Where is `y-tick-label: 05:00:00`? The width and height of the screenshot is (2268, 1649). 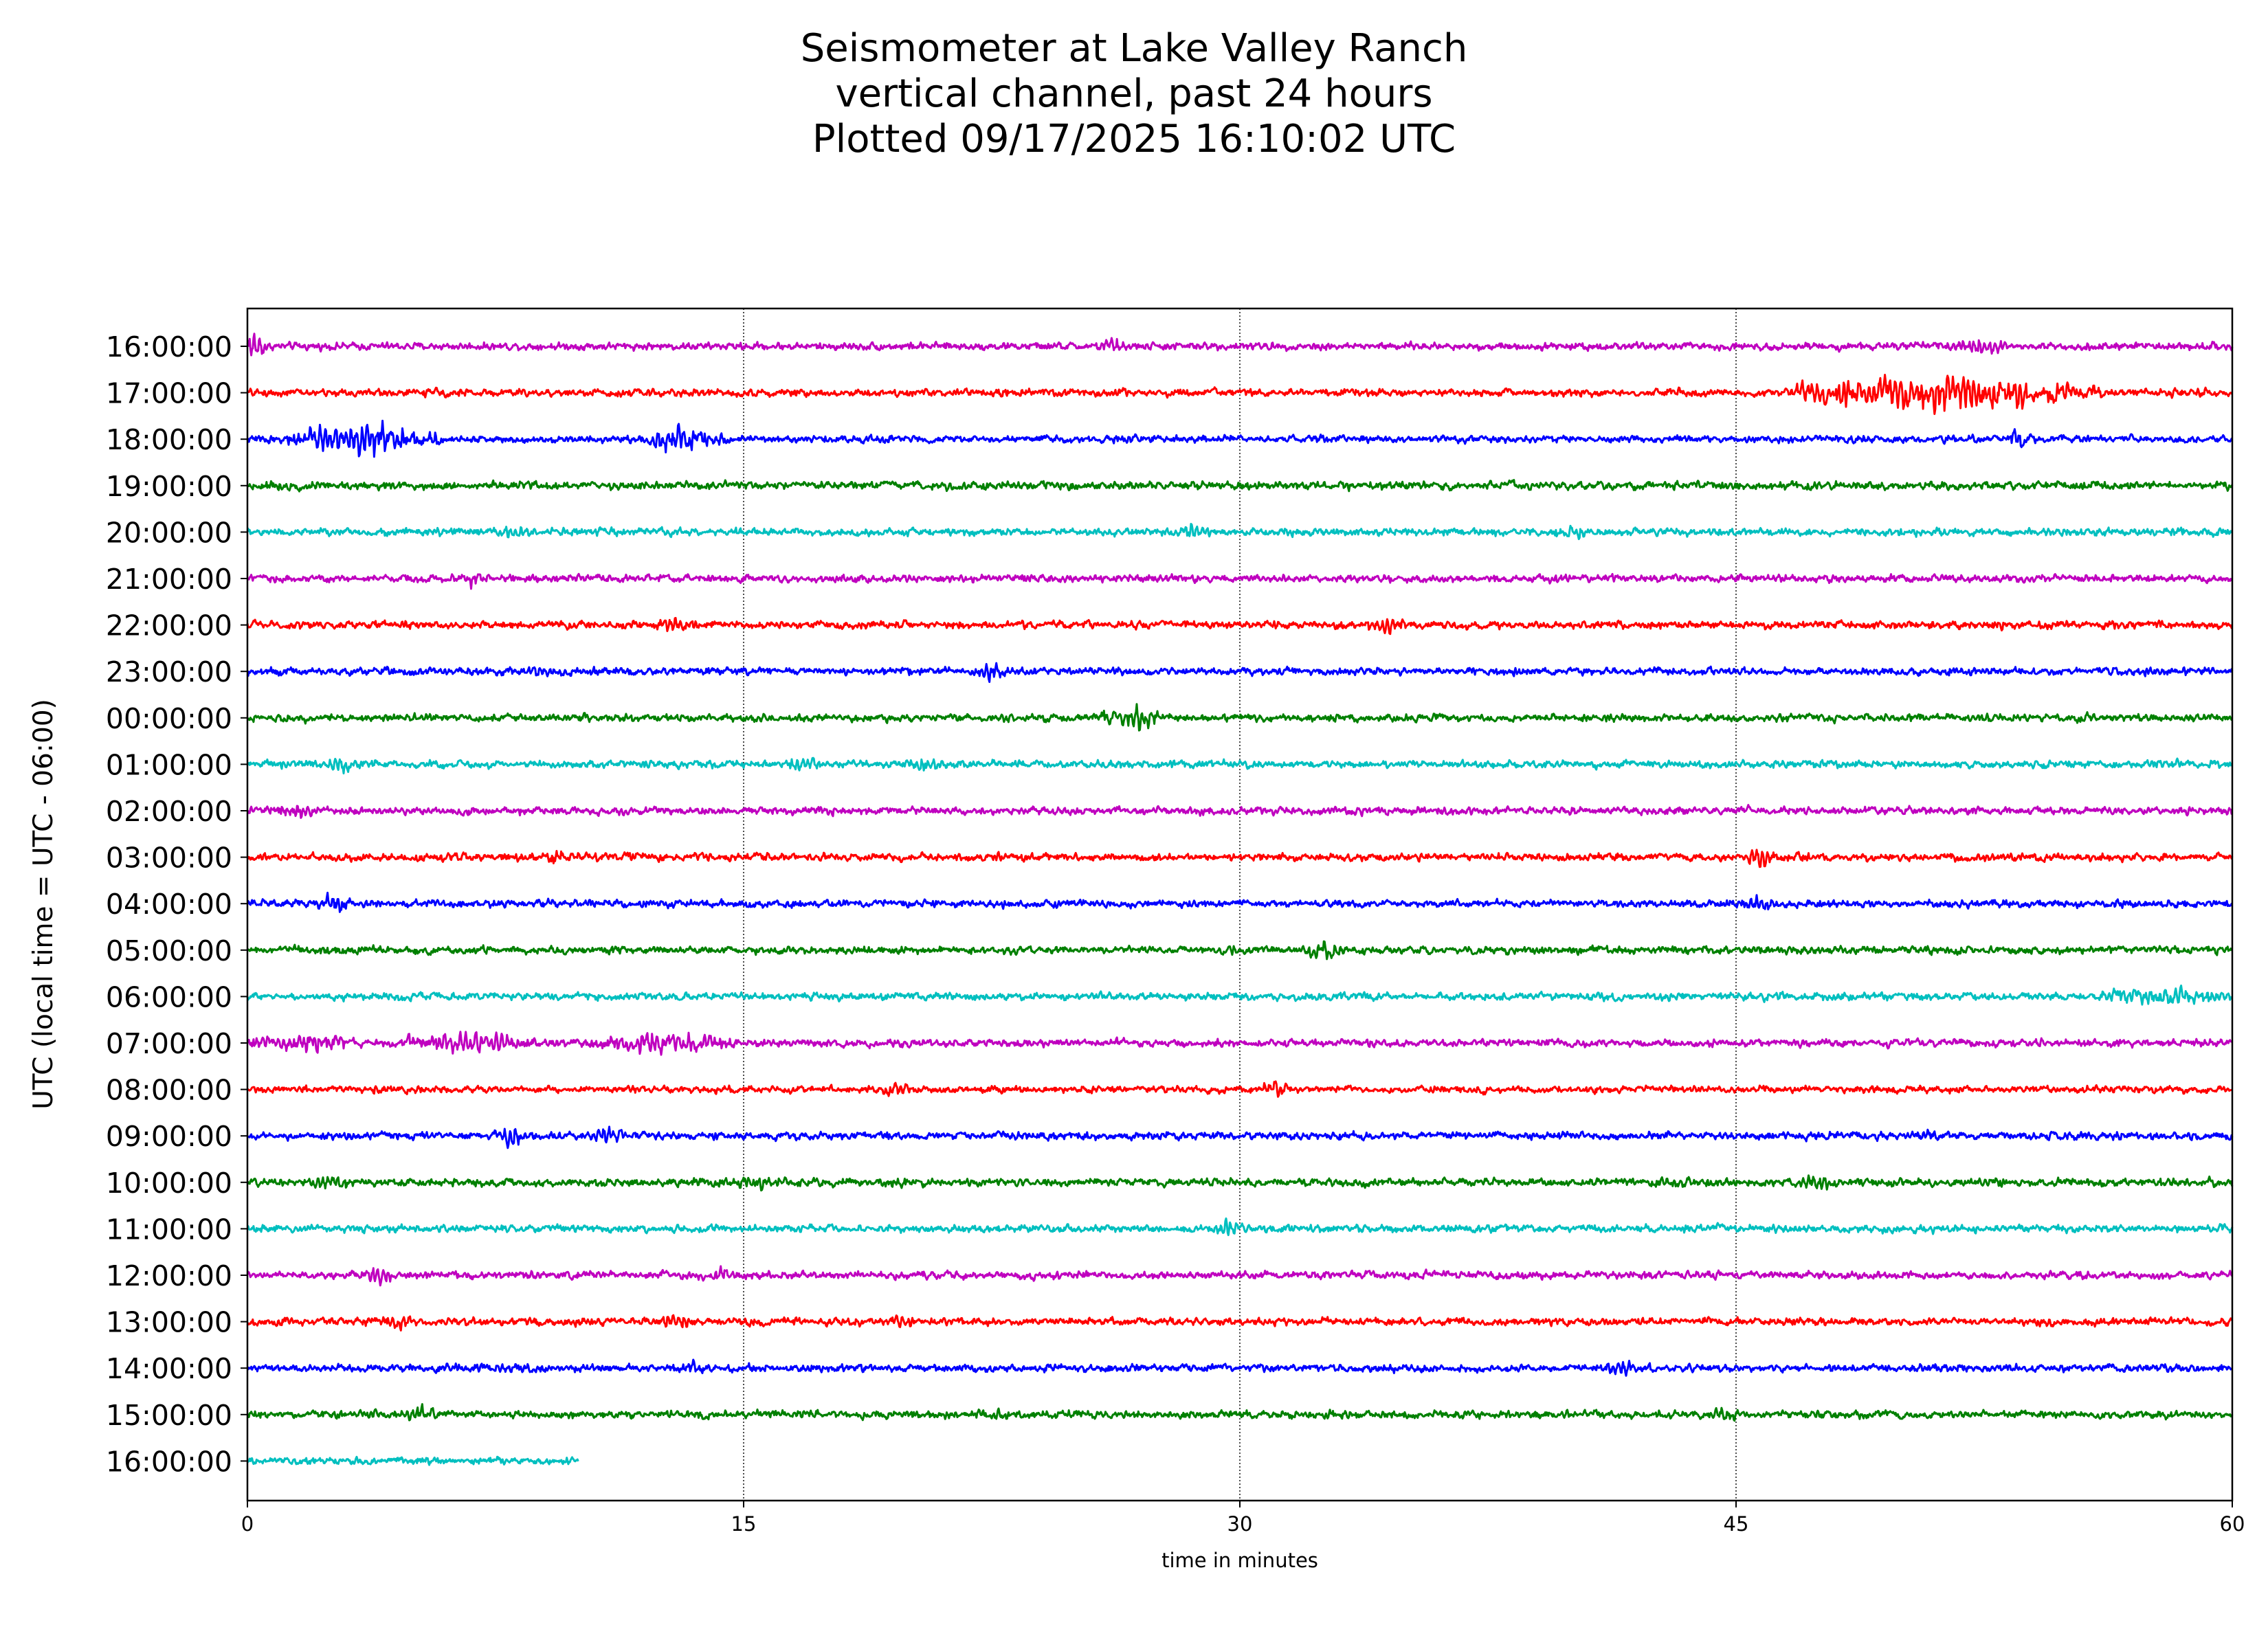 y-tick-label: 05:00:00 is located at coordinates (169, 951).